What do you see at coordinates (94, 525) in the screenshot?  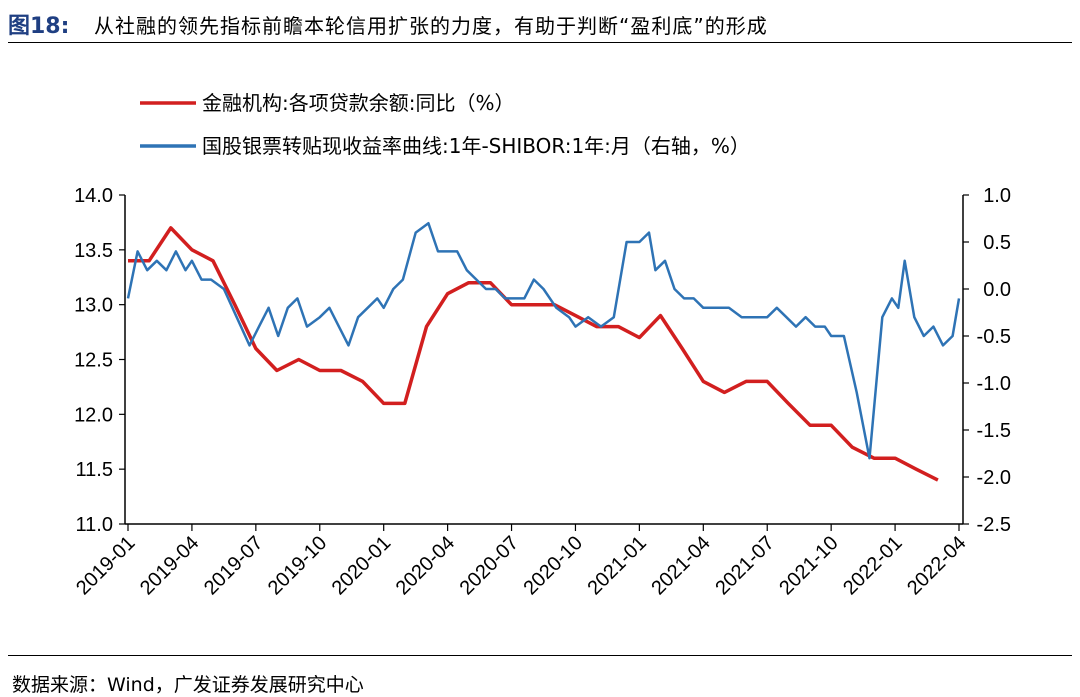 I see `left-tick-label: 11.0` at bounding box center [94, 525].